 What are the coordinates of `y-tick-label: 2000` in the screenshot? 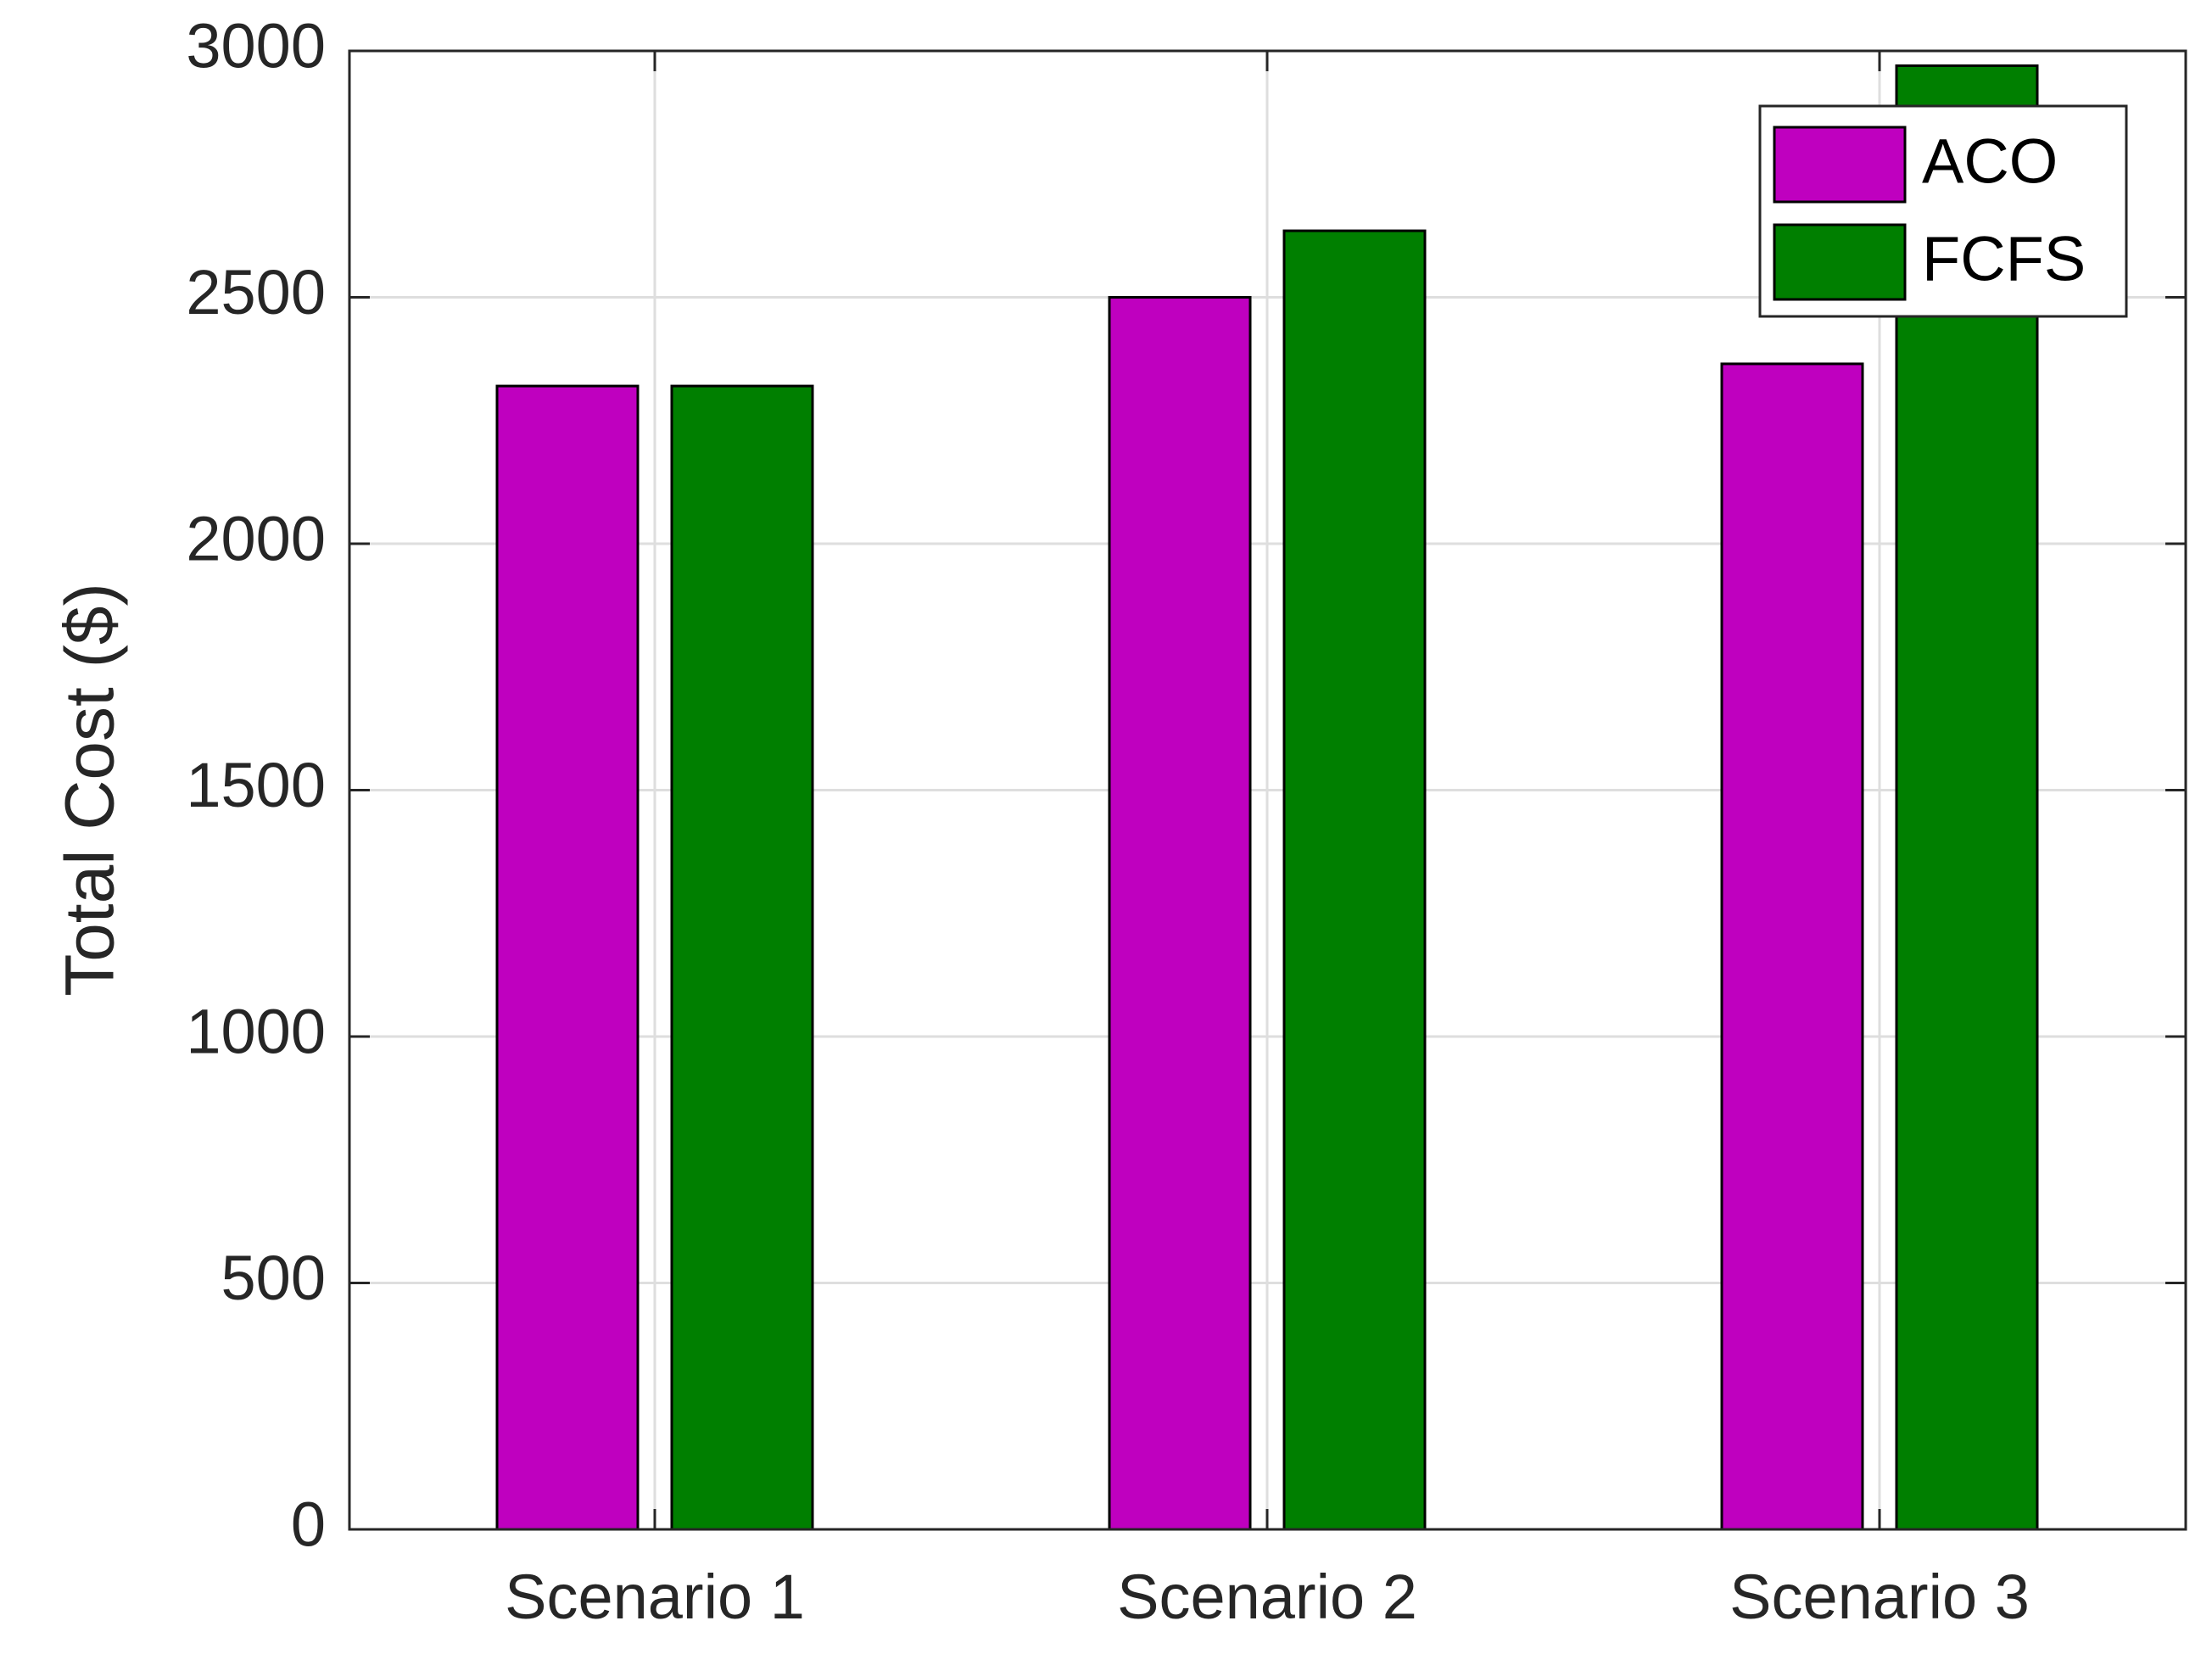 It's located at (256, 539).